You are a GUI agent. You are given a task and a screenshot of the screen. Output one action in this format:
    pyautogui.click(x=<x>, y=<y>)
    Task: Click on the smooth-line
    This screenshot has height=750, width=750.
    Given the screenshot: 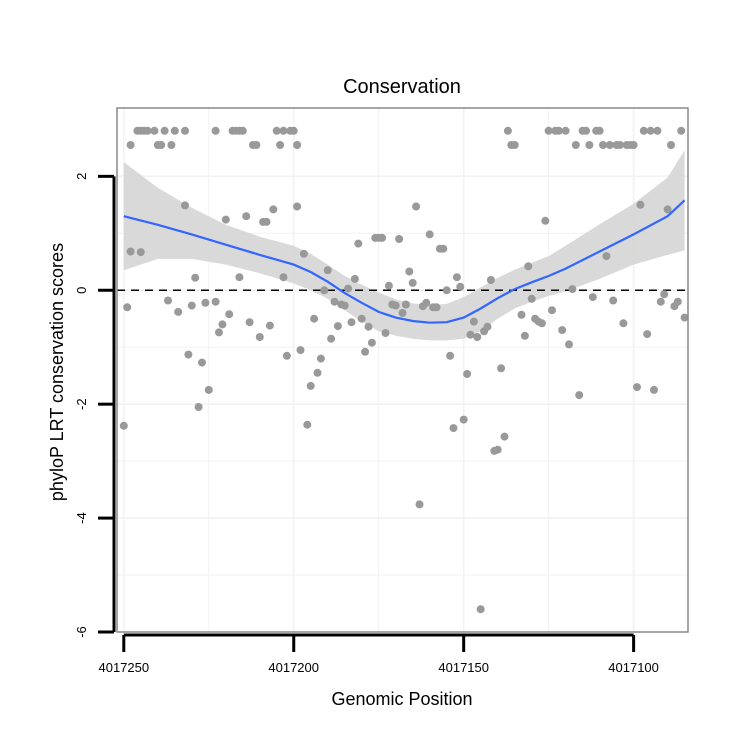 What is the action you would take?
    pyautogui.click(x=404, y=261)
    